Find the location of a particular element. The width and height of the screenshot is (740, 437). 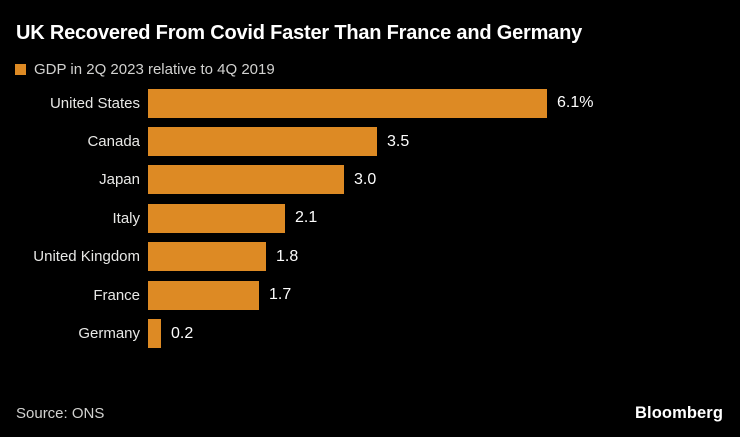

legend: GDP in 2Q 2023 relative to 4Q 2019 is located at coordinates (145, 69).